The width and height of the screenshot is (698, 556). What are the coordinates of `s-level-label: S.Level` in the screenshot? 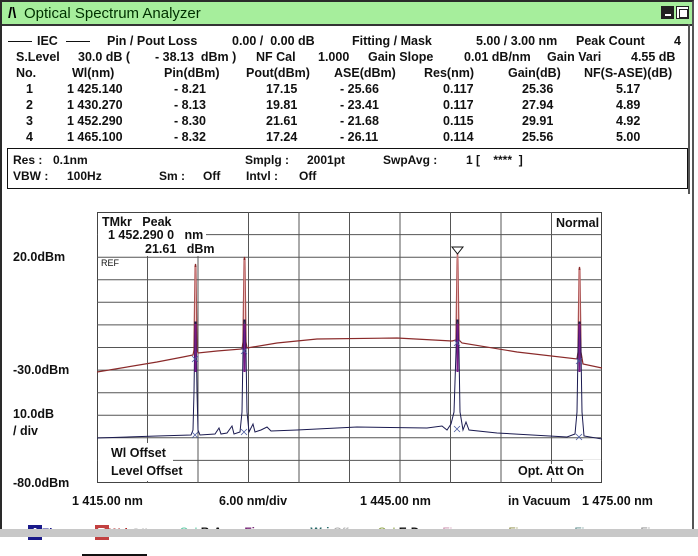 It's located at (38, 57).